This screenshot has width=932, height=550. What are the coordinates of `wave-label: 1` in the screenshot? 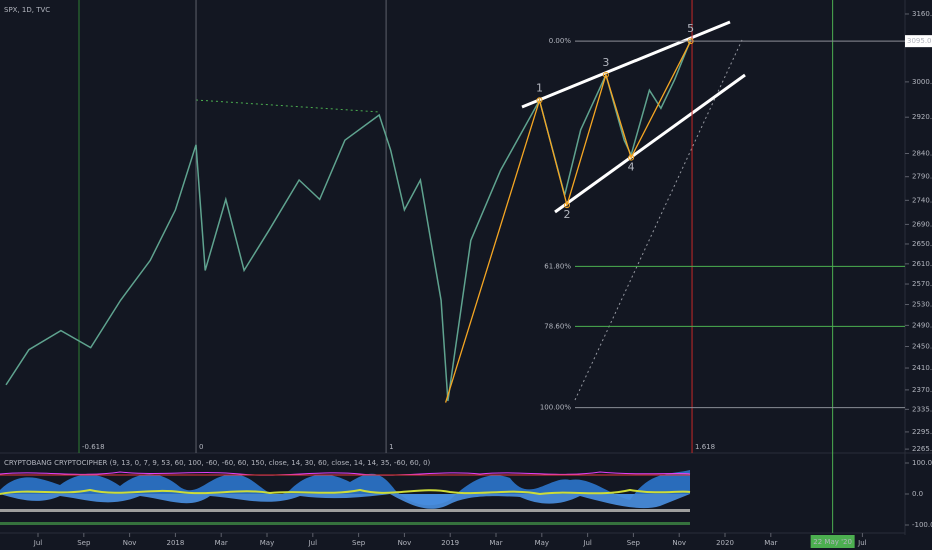 It's located at (539, 87).